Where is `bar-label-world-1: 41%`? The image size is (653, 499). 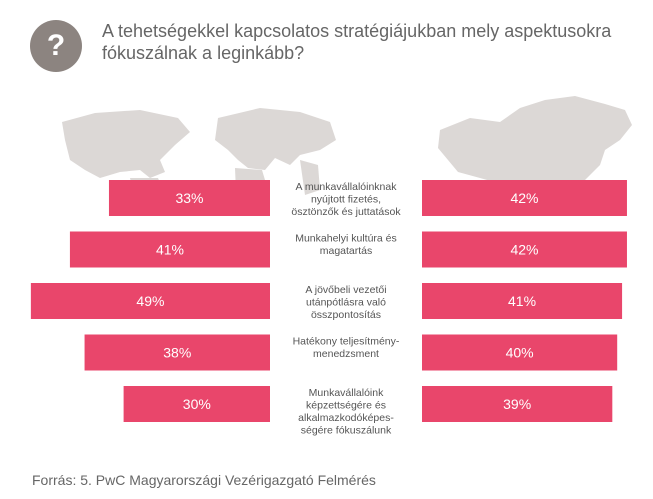 bar-label-world-1: 41% is located at coordinates (170, 250).